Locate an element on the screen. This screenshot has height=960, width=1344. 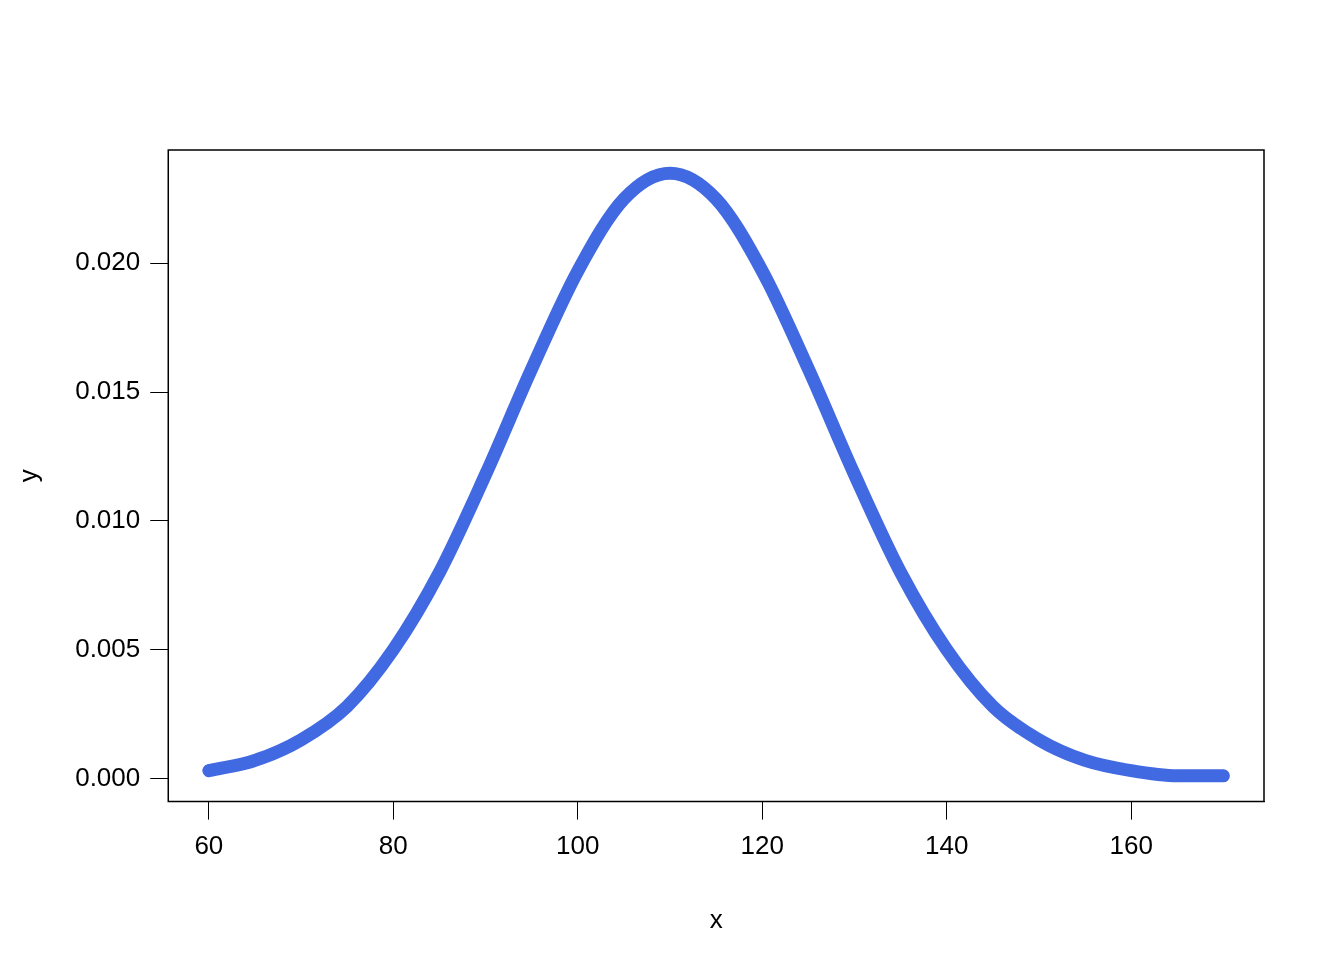
x-tick-label: 80 is located at coordinates (393, 845).